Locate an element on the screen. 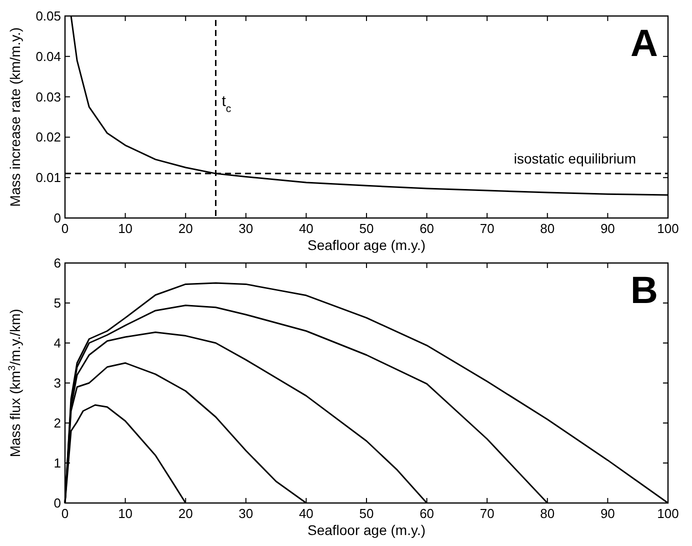 The image size is (692, 546). y-tick-label: 0.05 is located at coordinates (48, 16).